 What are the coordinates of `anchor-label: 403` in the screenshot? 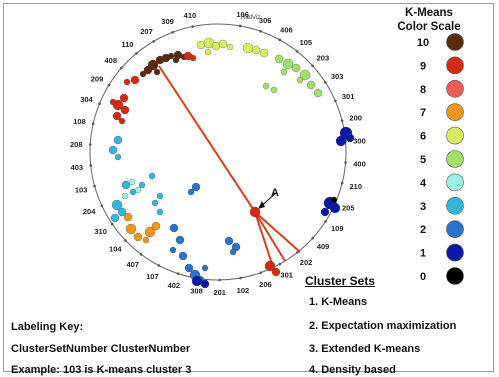 It's located at (77, 167).